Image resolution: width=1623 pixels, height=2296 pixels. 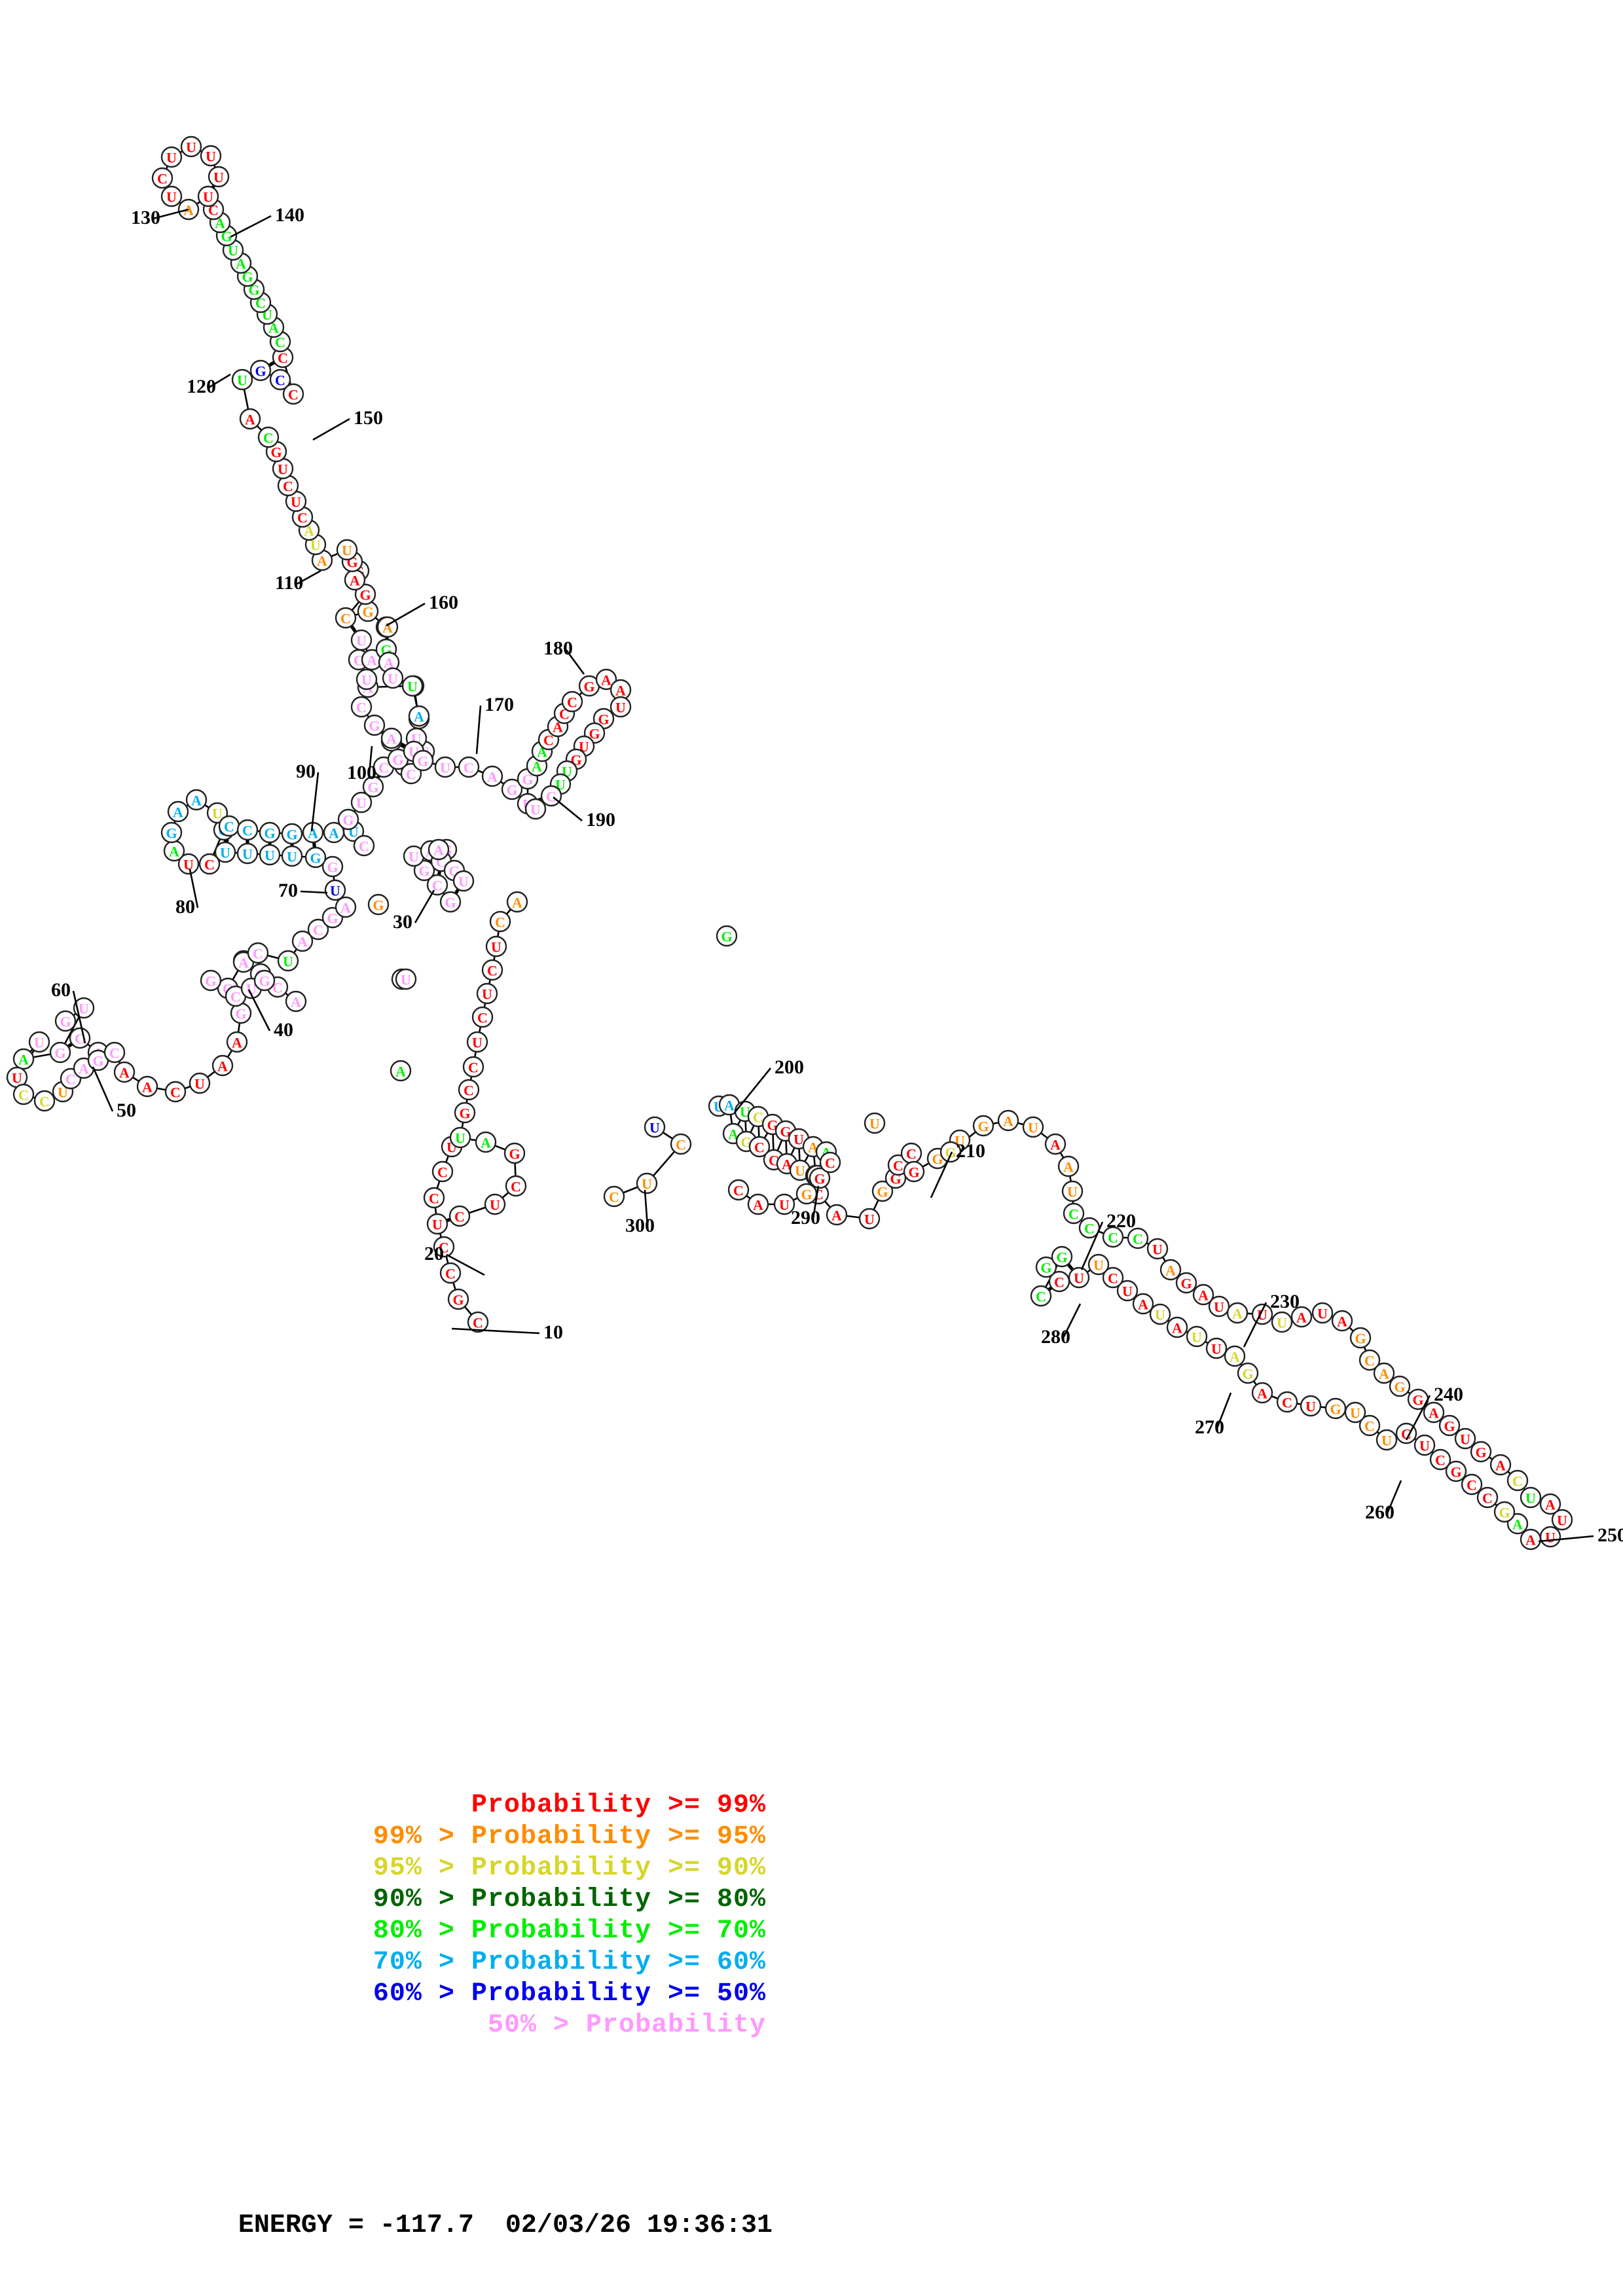 I want to click on index-number-label: 20, so click(x=434, y=1254).